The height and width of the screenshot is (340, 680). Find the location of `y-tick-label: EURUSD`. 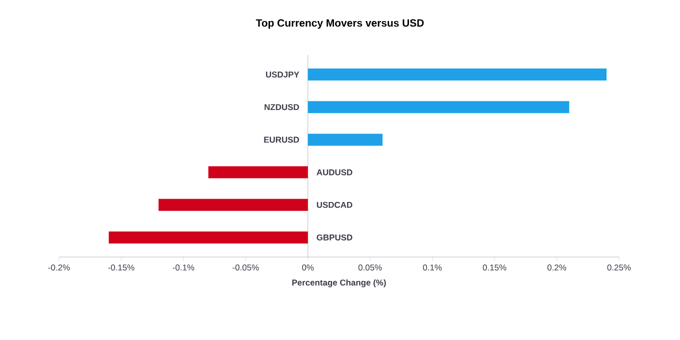

y-tick-label: EURUSD is located at coordinates (282, 139).